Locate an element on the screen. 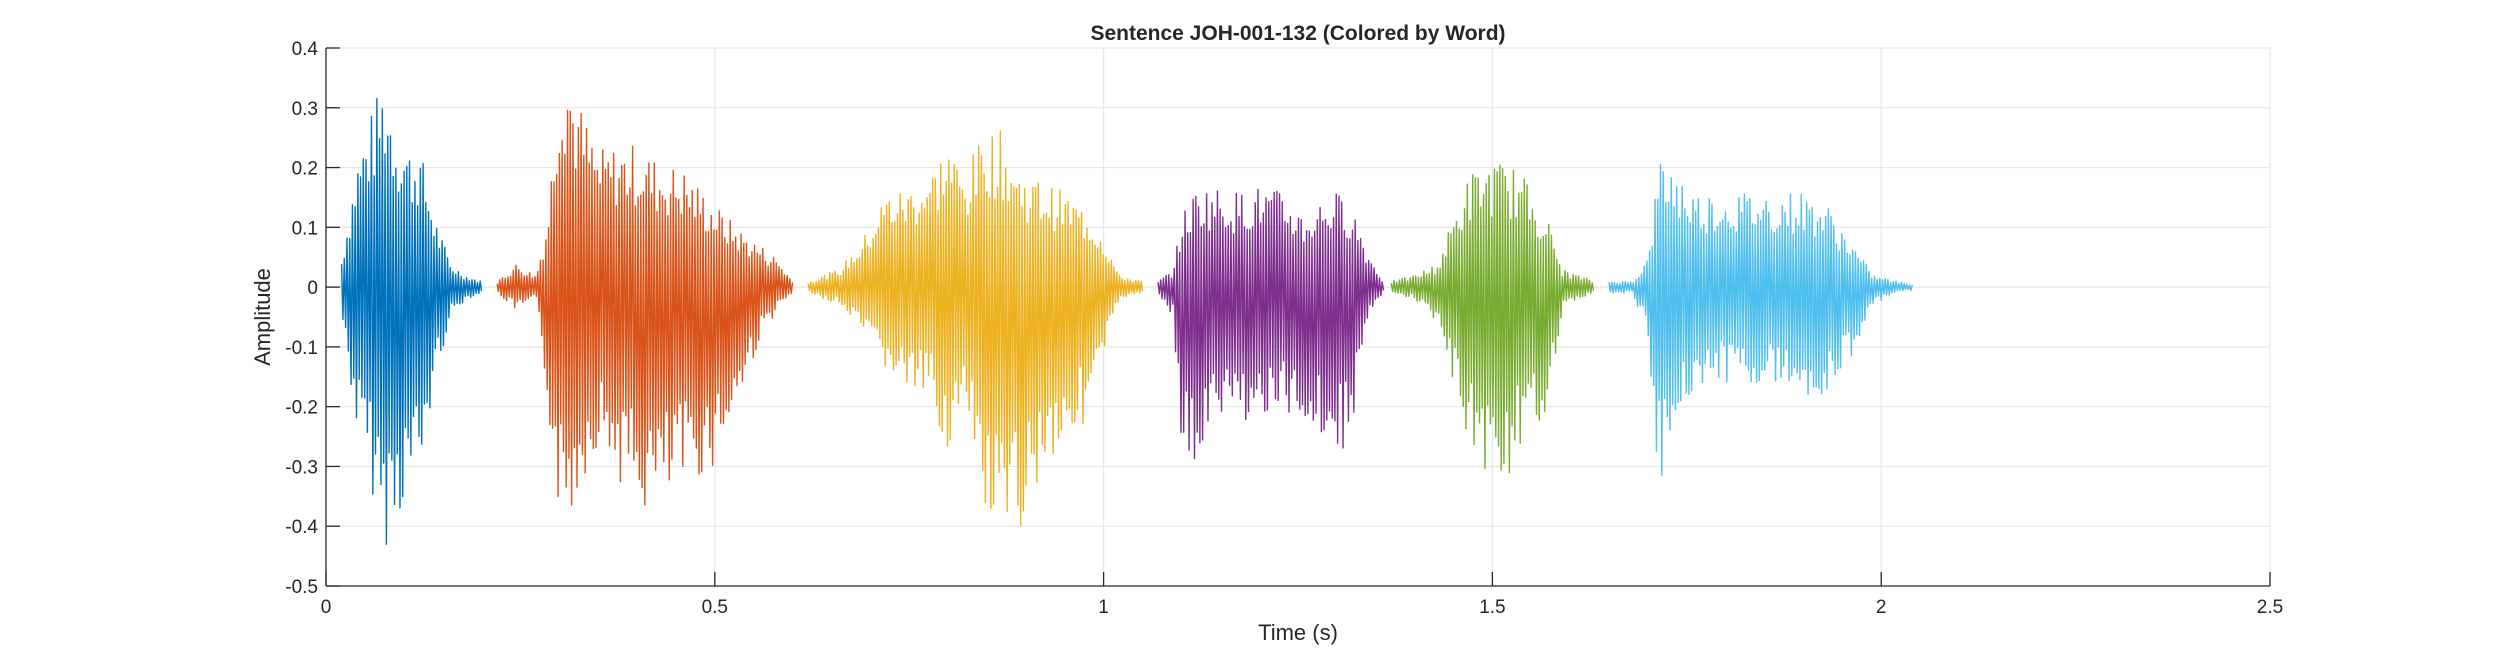 This screenshot has height=657, width=2500. y-tick-label: -0.3 is located at coordinates (301, 467).